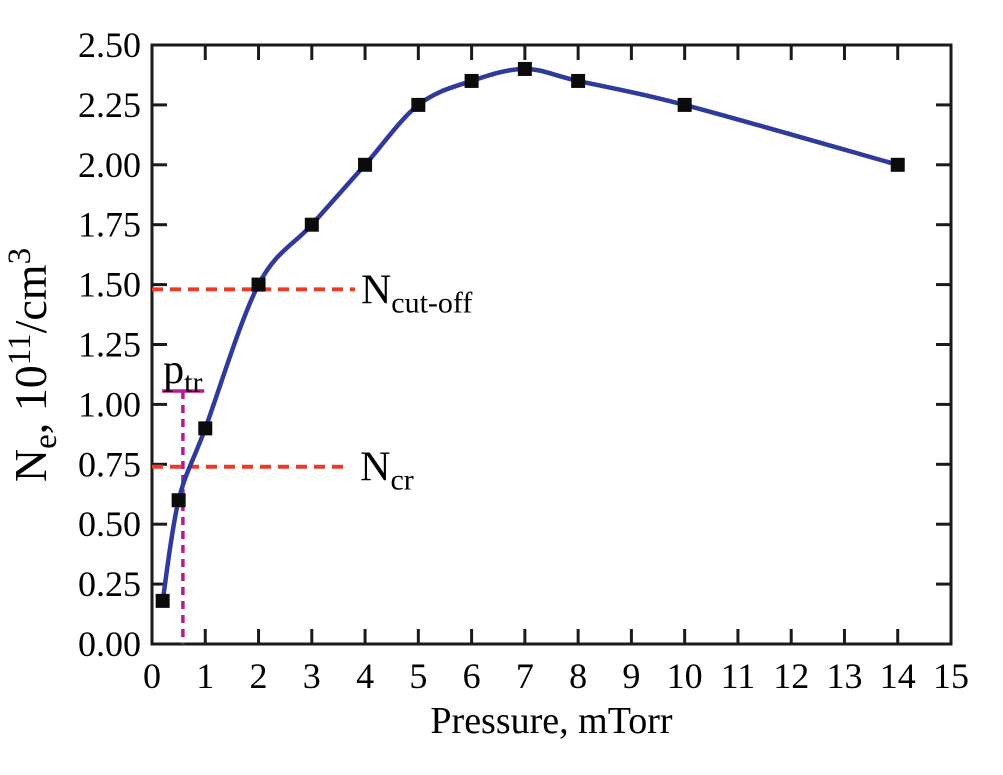 Image resolution: width=1003 pixels, height=775 pixels. What do you see at coordinates (109, 285) in the screenshot?
I see `y-tick-label: 1.50` at bounding box center [109, 285].